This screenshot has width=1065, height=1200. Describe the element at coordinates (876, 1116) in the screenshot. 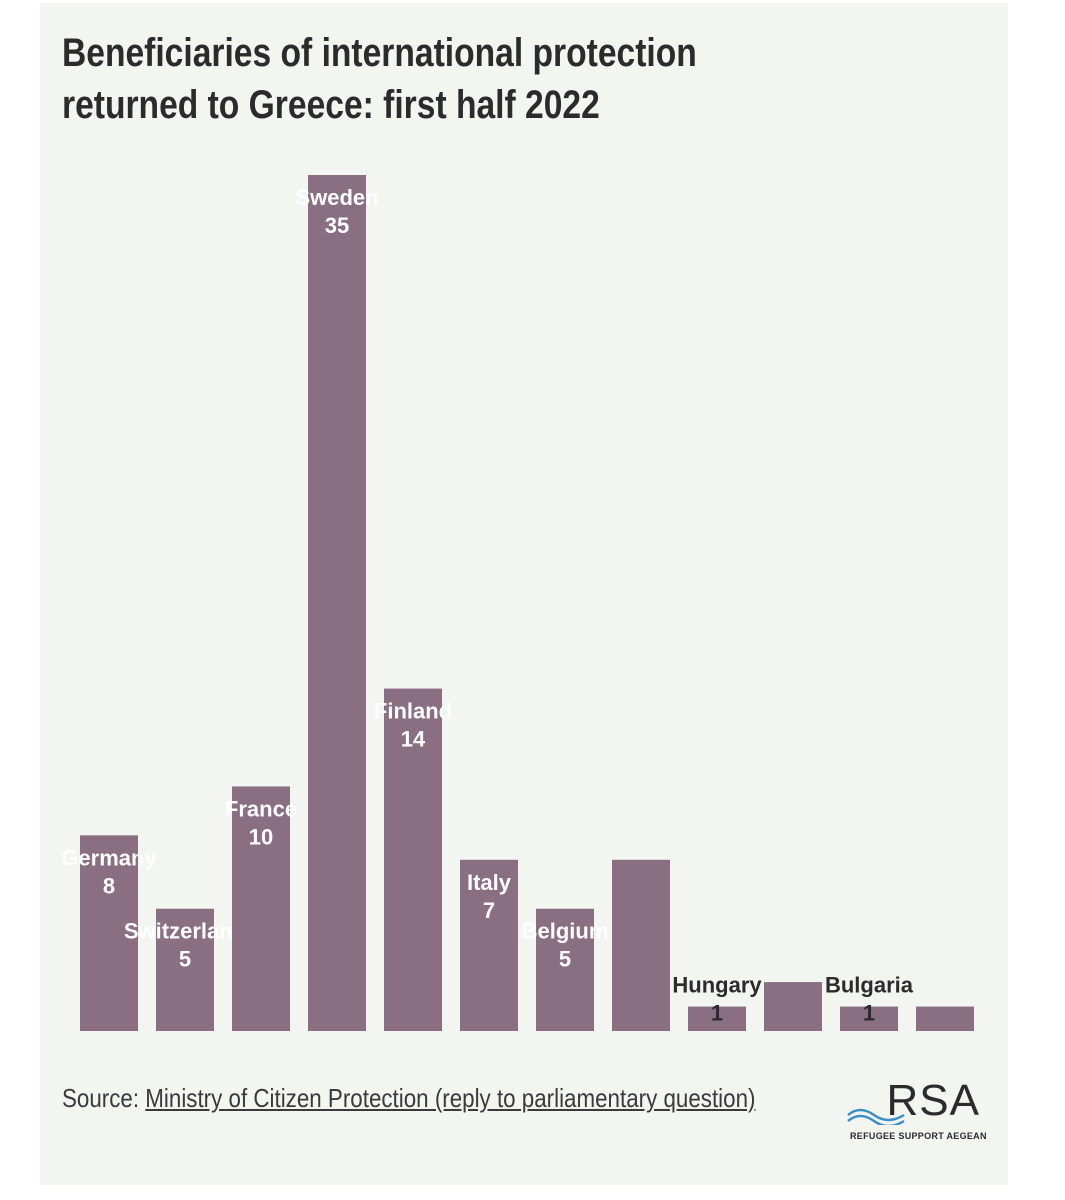

I see `wave-icon` at that location.